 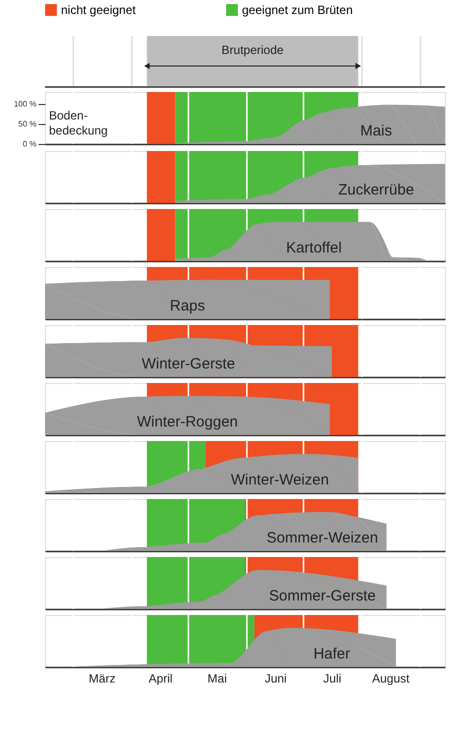 What do you see at coordinates (275, 679) in the screenshot?
I see `x-tick-label: Juni` at bounding box center [275, 679].